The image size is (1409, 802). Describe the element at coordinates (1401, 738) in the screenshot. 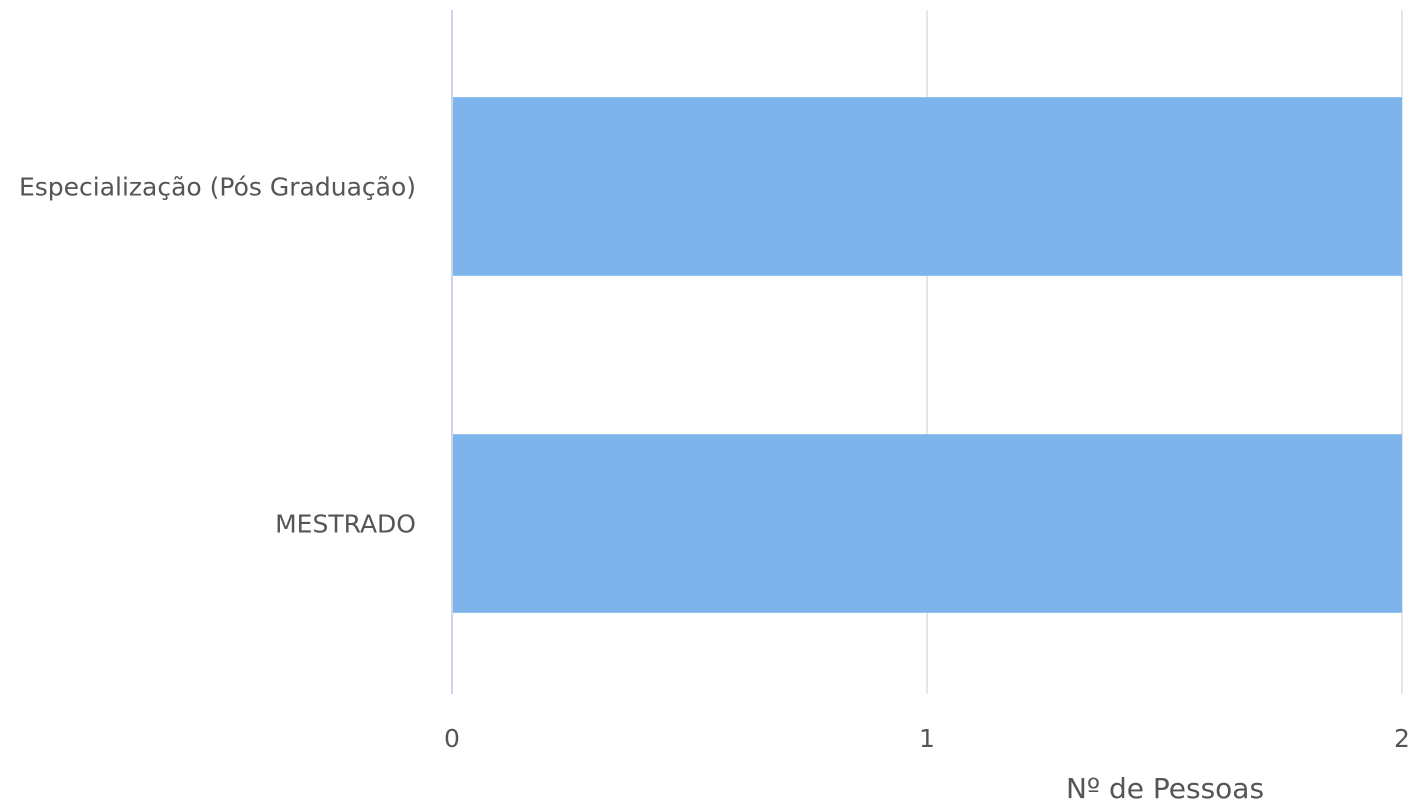

I see `x-tick-label-2: 2` at that location.